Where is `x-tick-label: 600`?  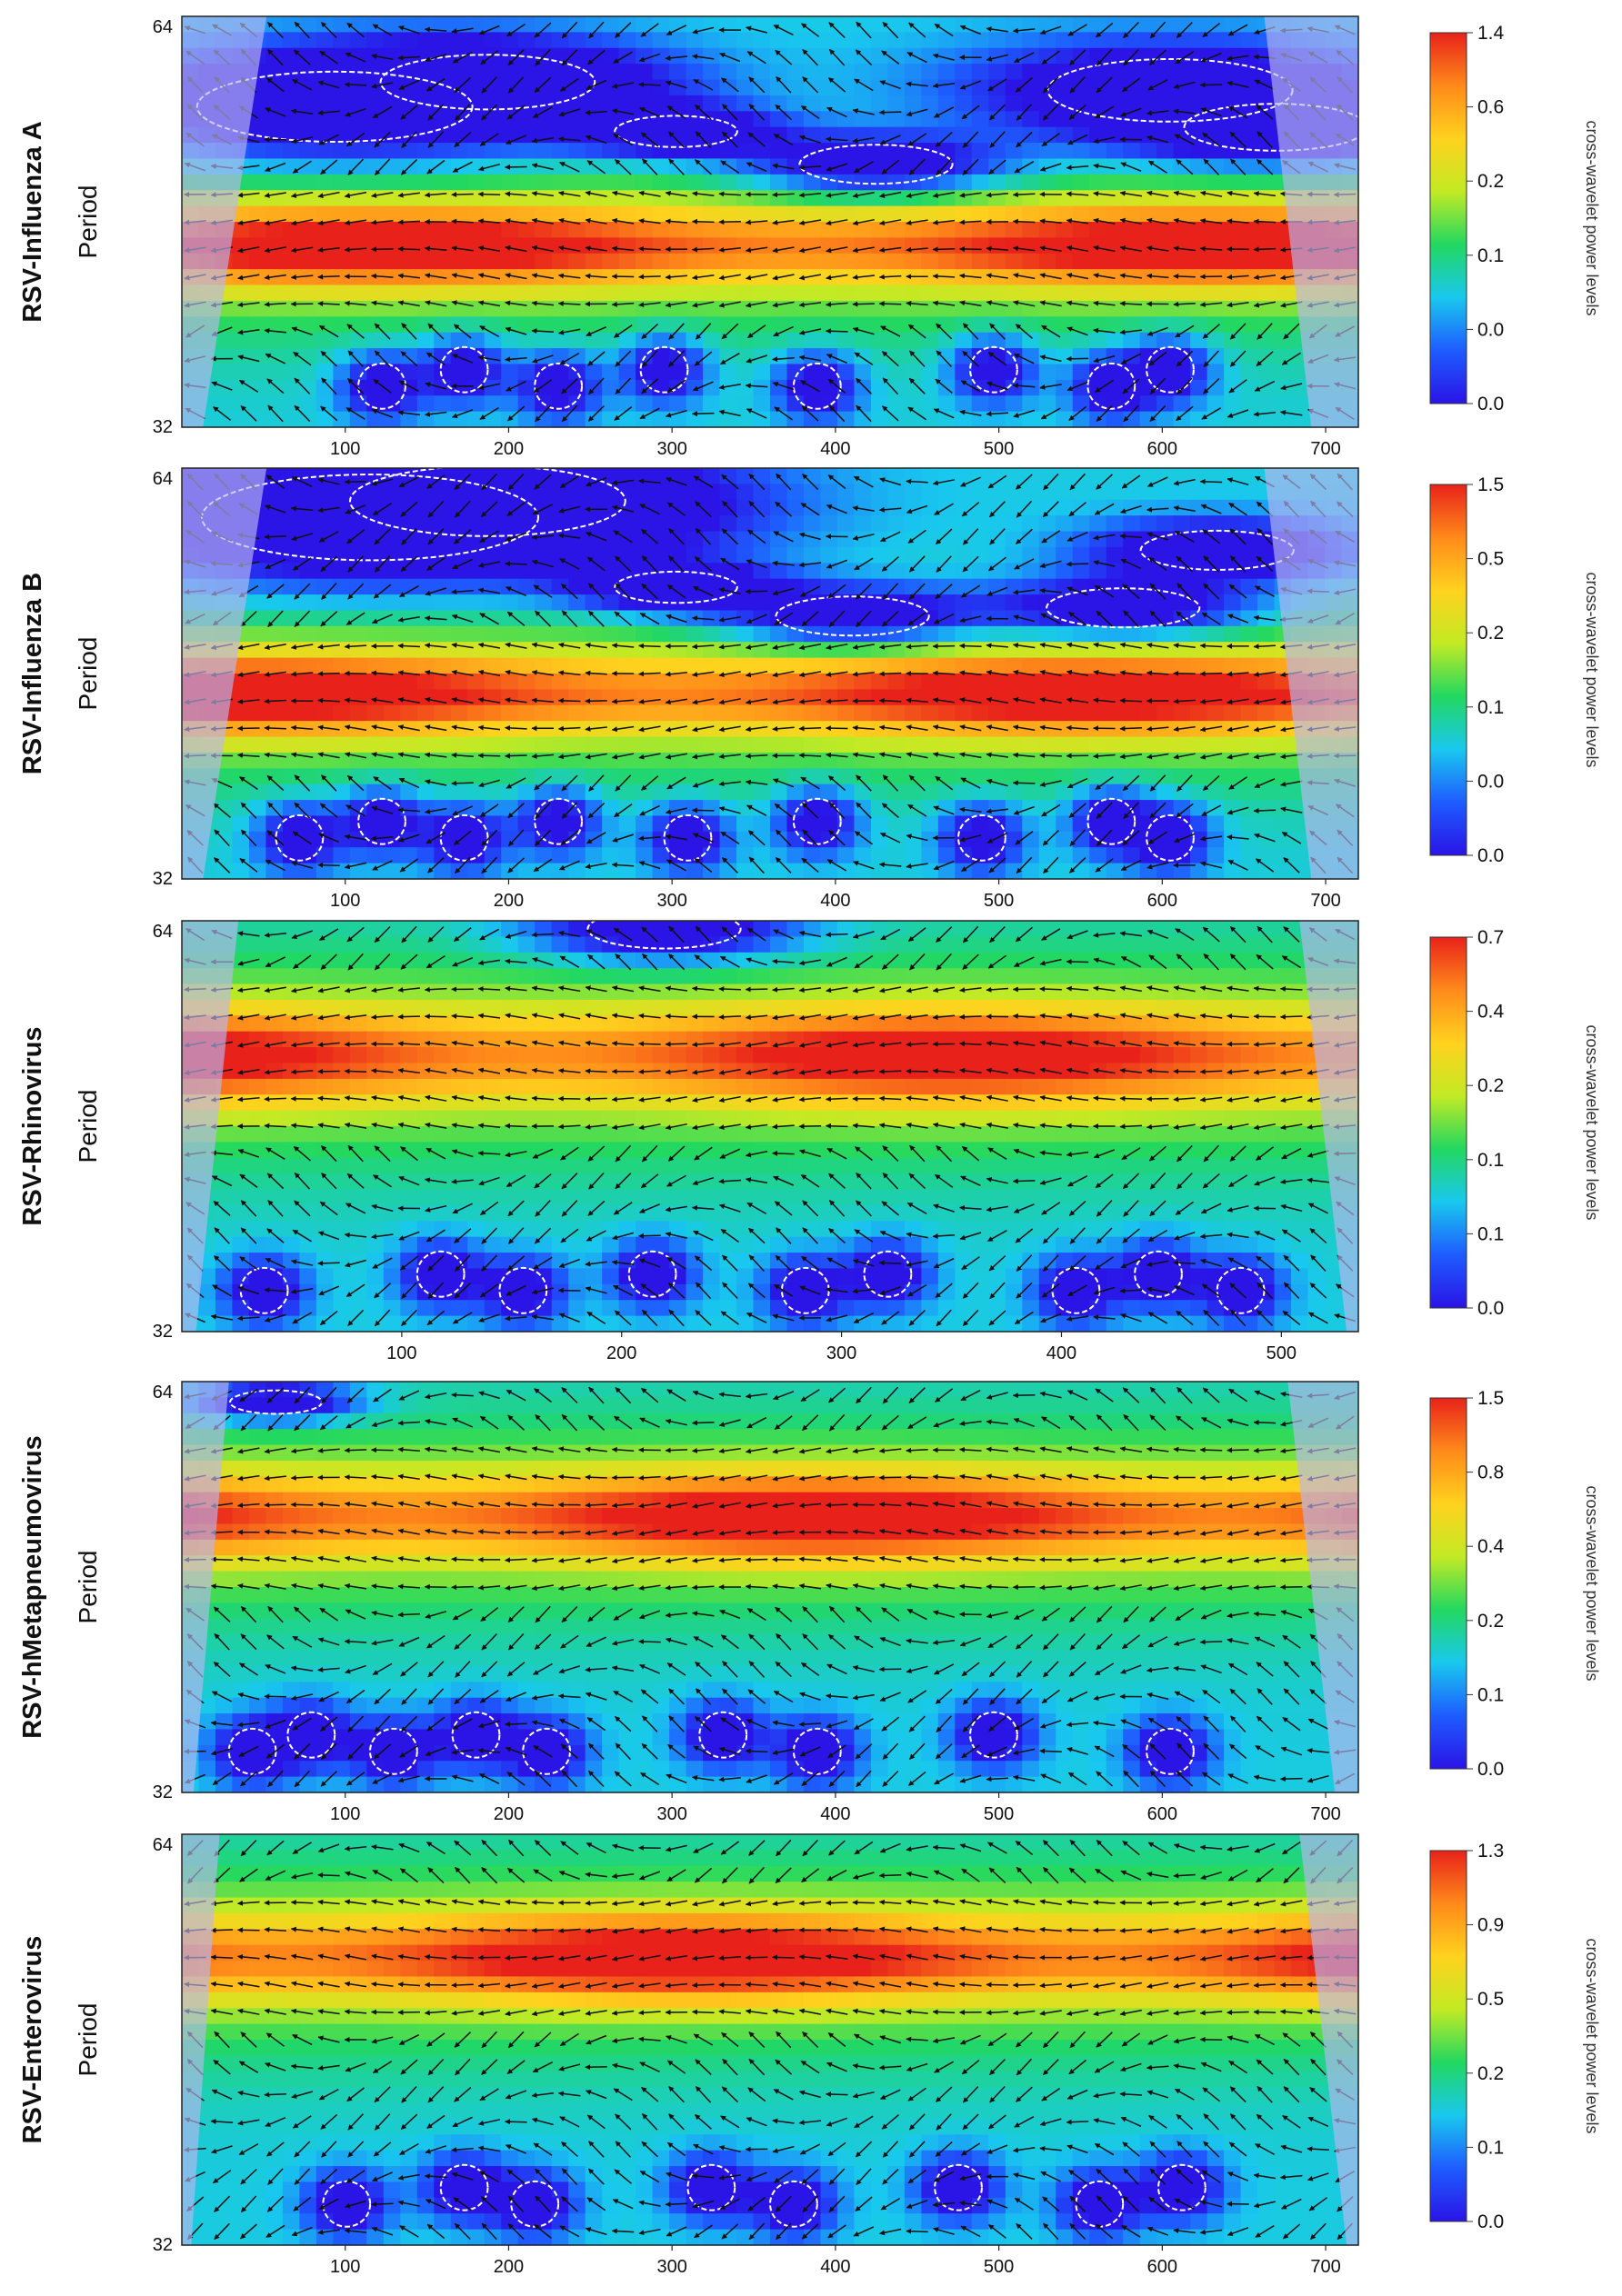
x-tick-label: 600 is located at coordinates (1162, 449).